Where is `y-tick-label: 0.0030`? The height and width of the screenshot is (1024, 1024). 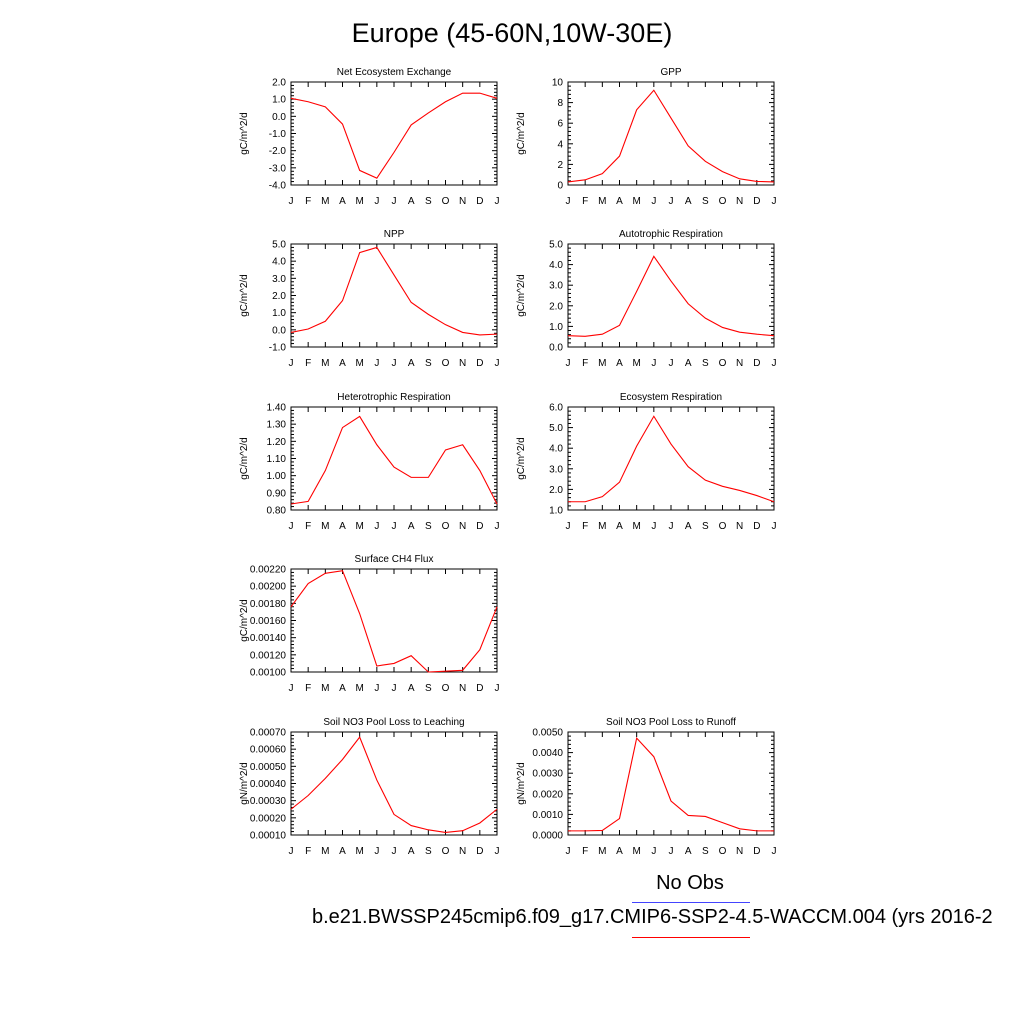
y-tick-label: 0.0030 is located at coordinates (547, 774).